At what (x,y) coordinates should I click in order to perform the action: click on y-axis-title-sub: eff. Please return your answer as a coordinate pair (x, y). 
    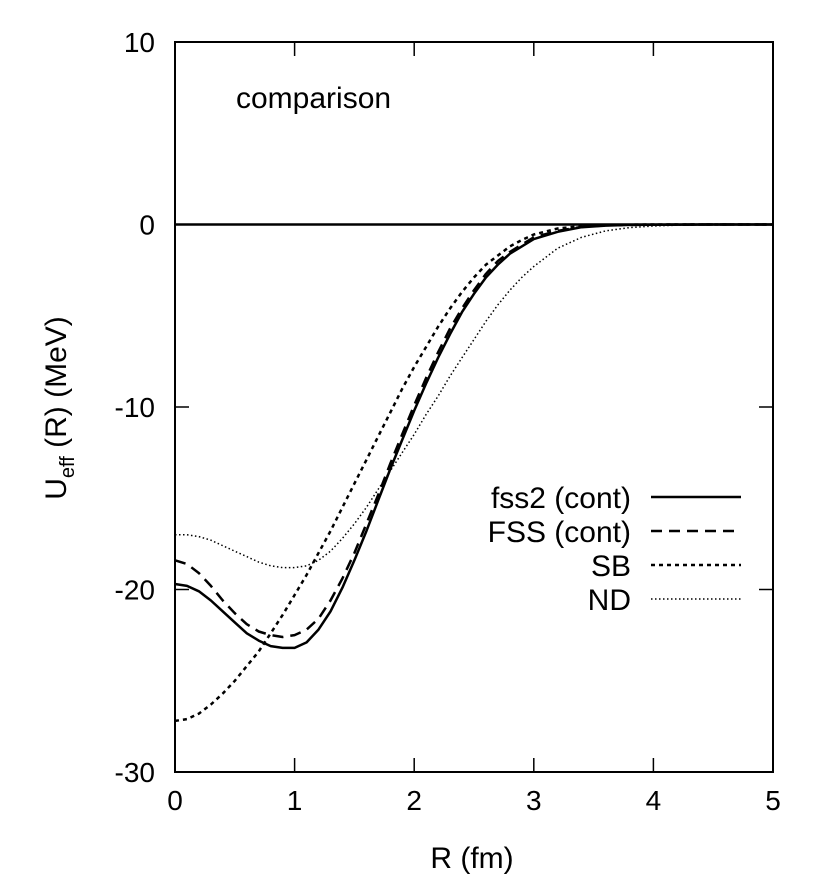
    Looking at the image, I should click on (68, 467).